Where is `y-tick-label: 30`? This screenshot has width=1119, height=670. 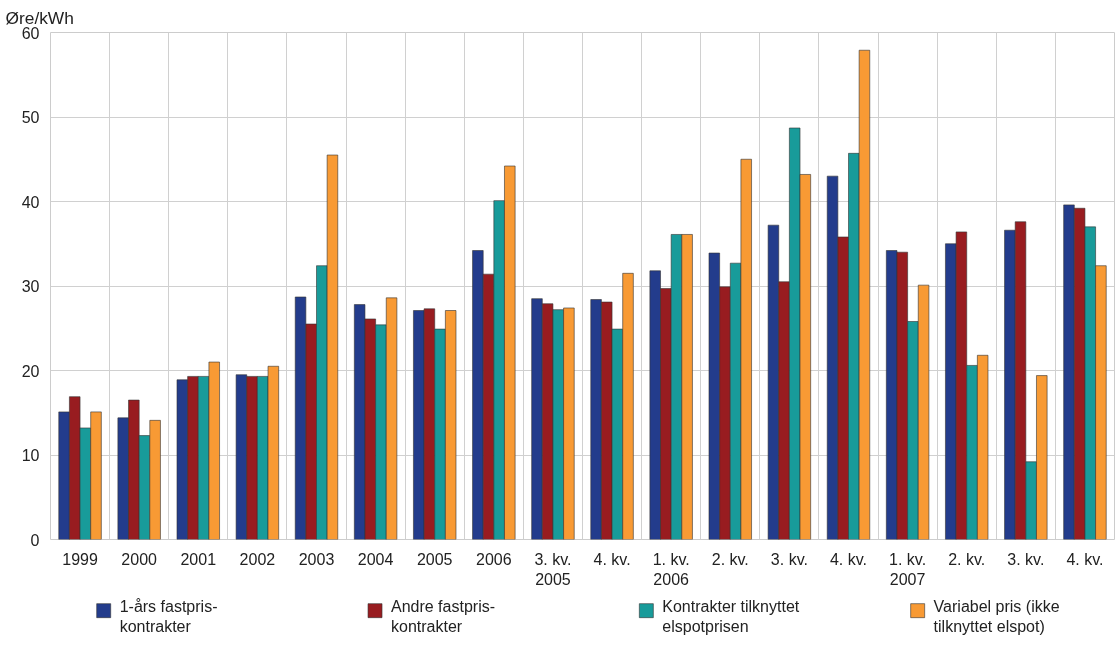 y-tick-label: 30 is located at coordinates (30, 286).